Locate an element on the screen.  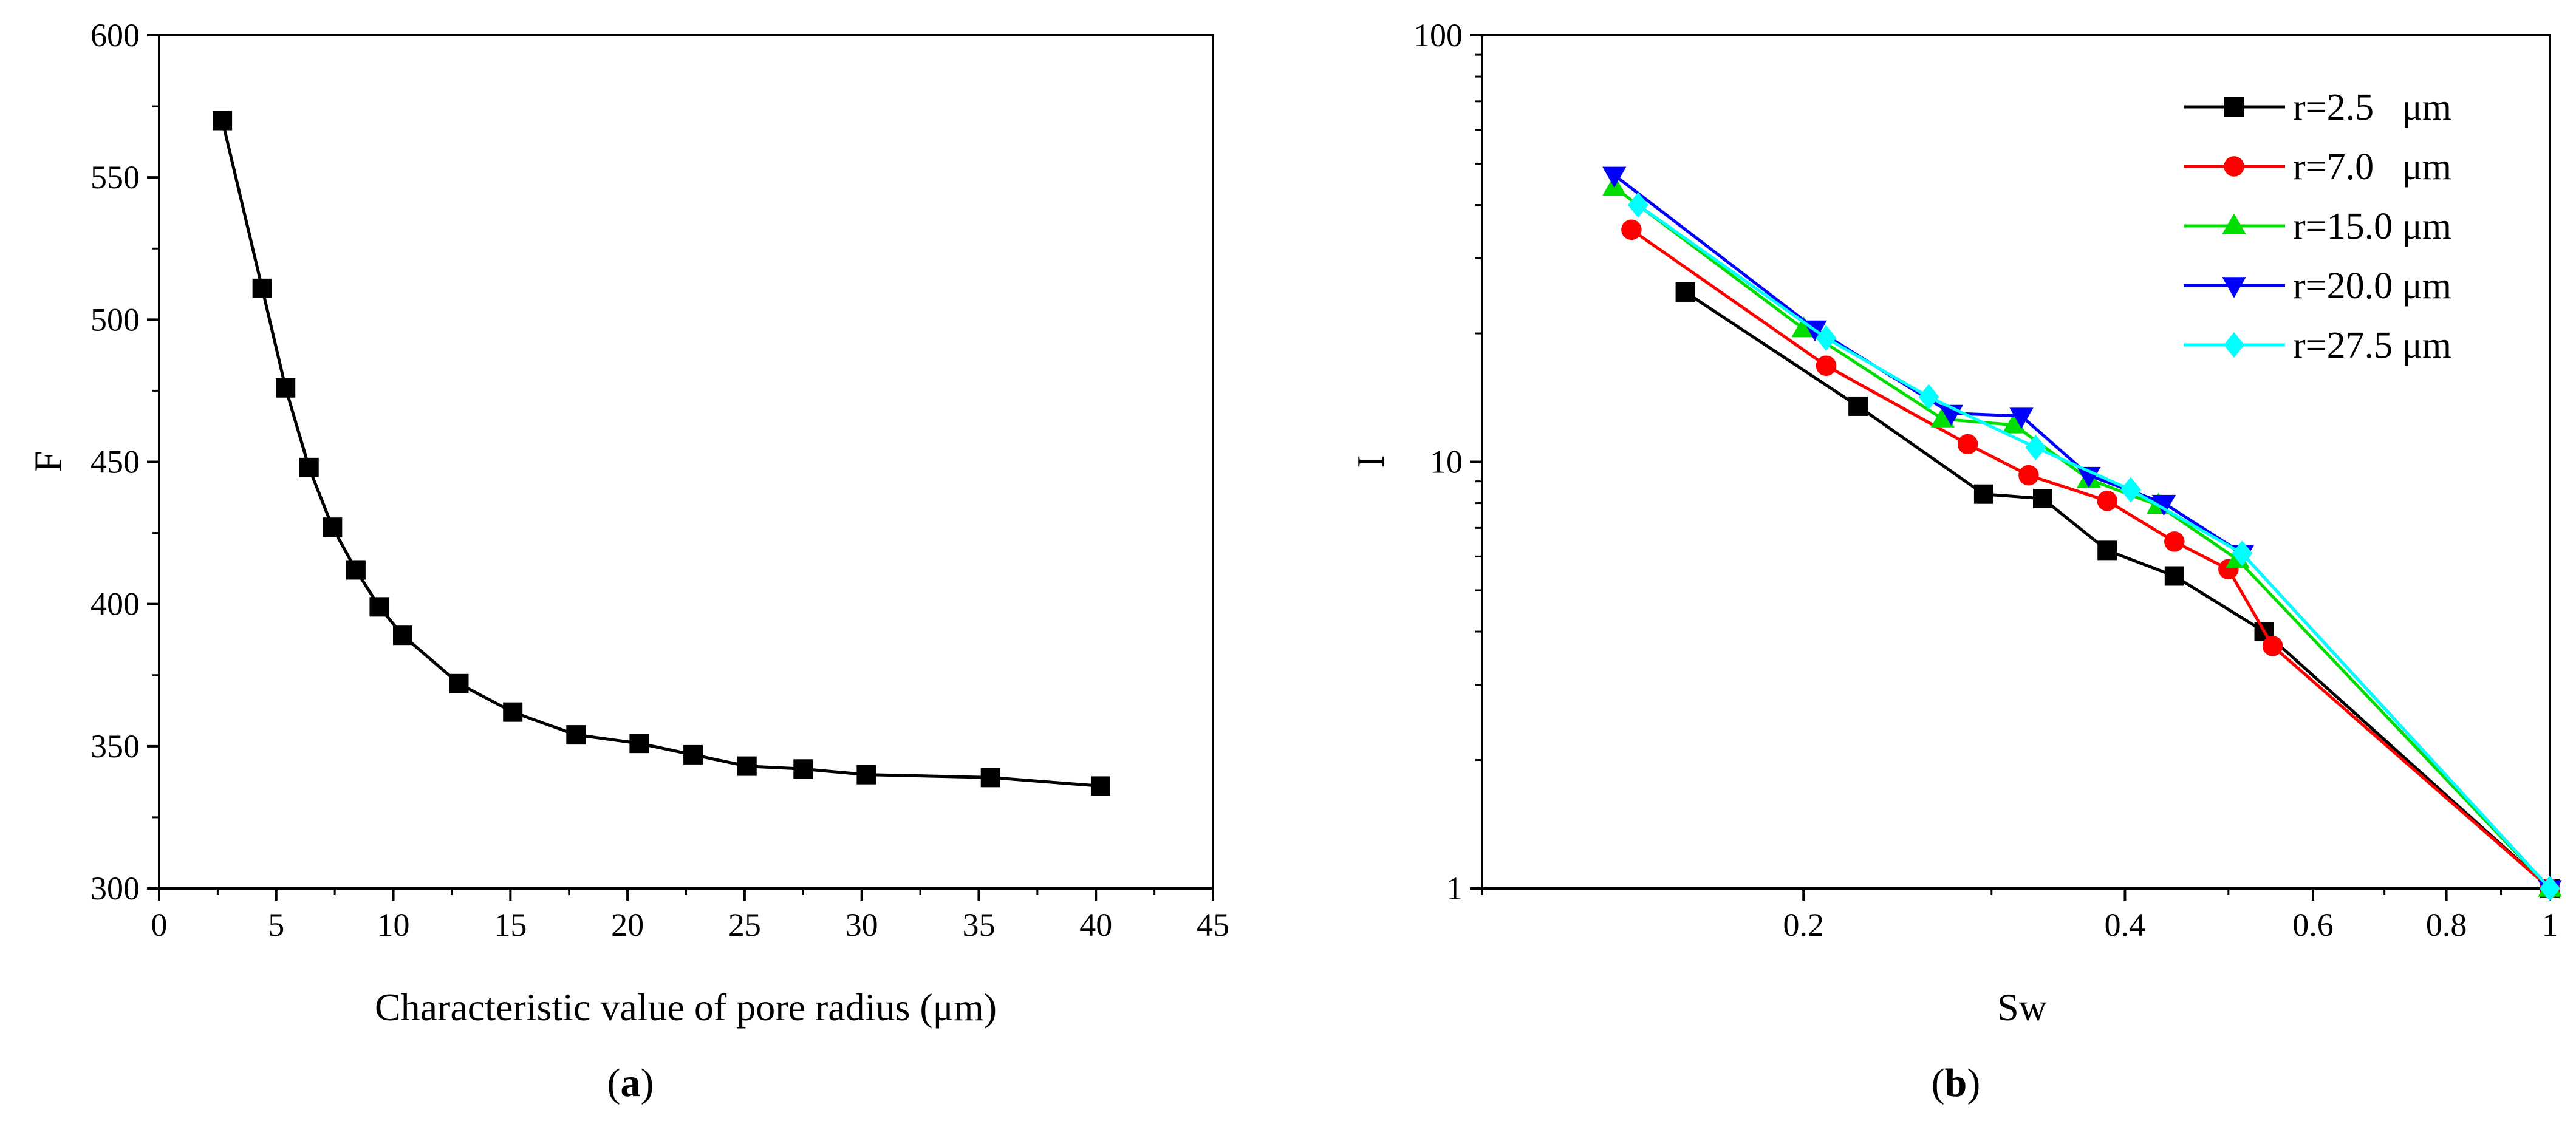
caption-a: (a) is located at coordinates (630, 1083).